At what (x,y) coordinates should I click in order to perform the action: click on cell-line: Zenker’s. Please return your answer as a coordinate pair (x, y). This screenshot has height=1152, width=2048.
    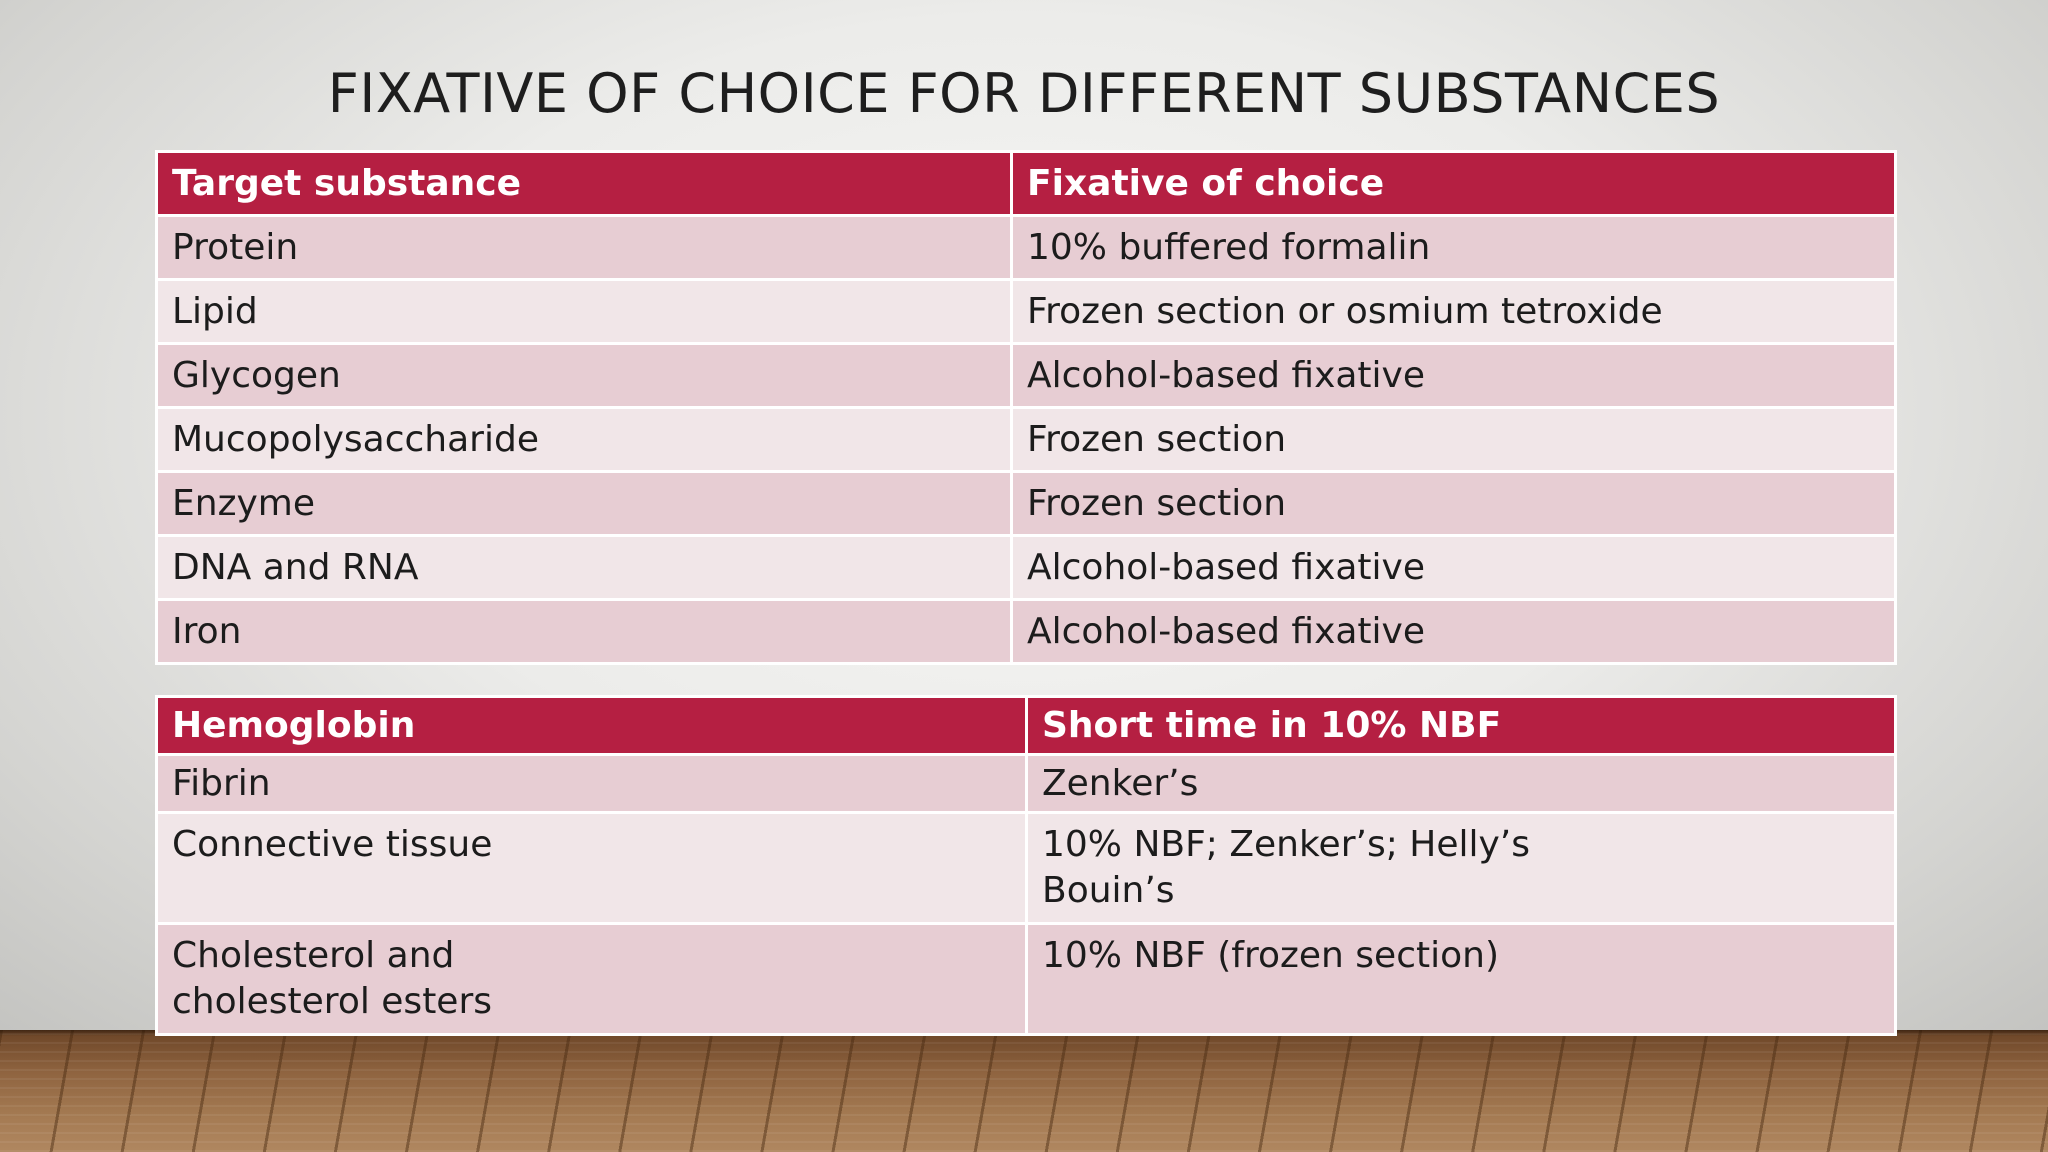
    Looking at the image, I should click on (1120, 783).